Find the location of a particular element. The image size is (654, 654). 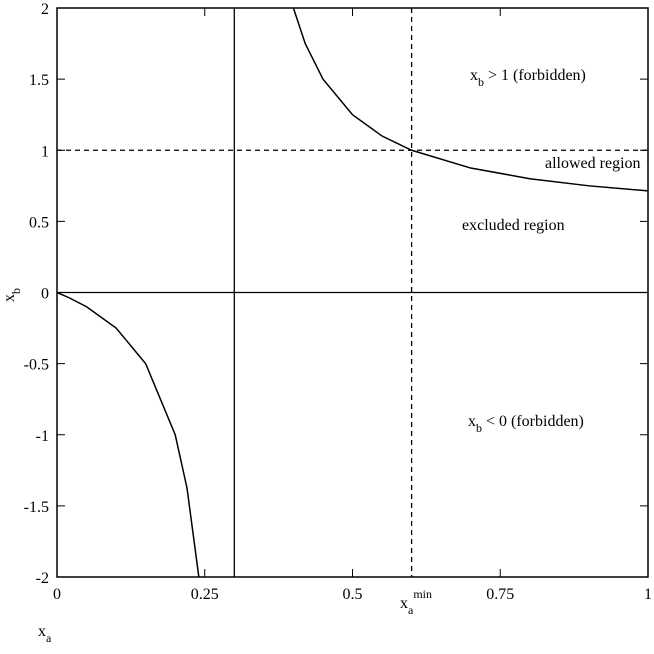

annotation-sub: a is located at coordinates (411, 610).